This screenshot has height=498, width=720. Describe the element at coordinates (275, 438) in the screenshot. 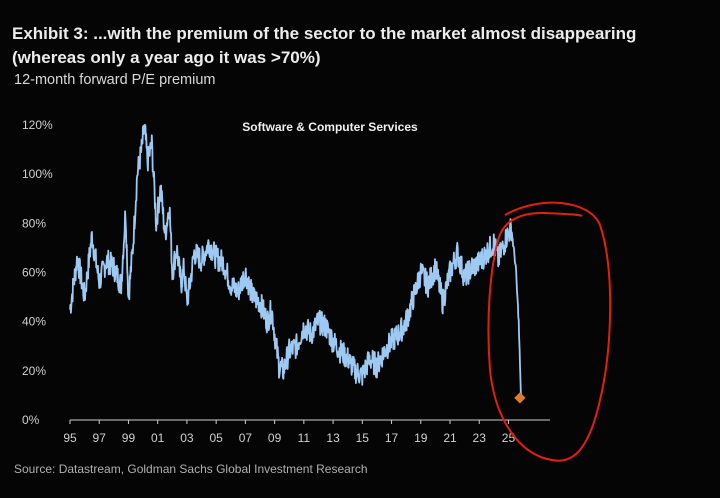

I see `x-tick-label: 09` at that location.